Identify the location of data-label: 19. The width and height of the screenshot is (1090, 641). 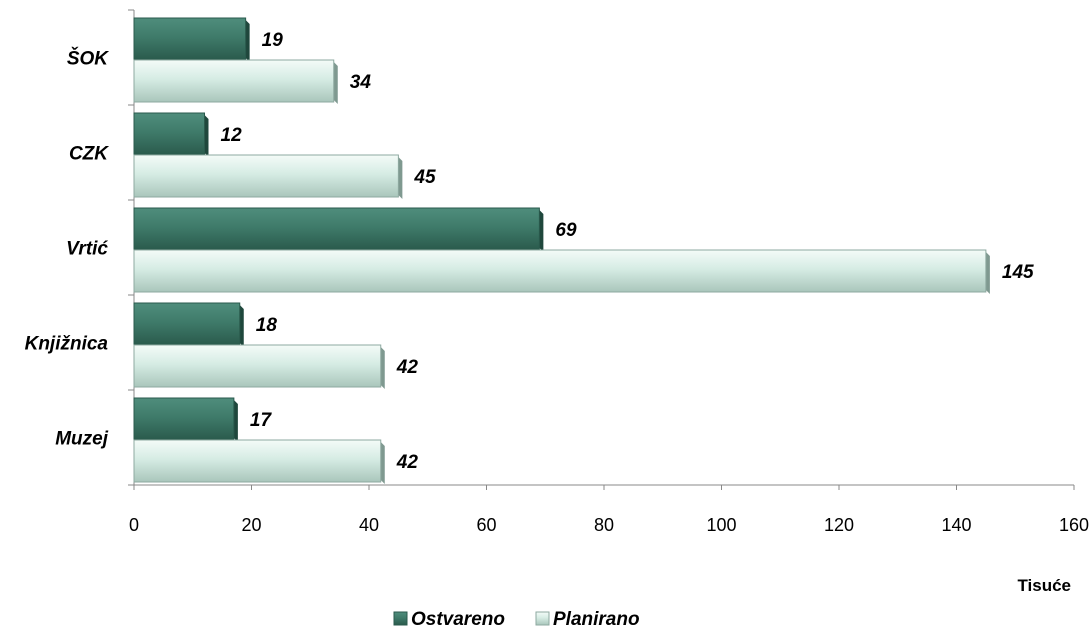
(273, 40).